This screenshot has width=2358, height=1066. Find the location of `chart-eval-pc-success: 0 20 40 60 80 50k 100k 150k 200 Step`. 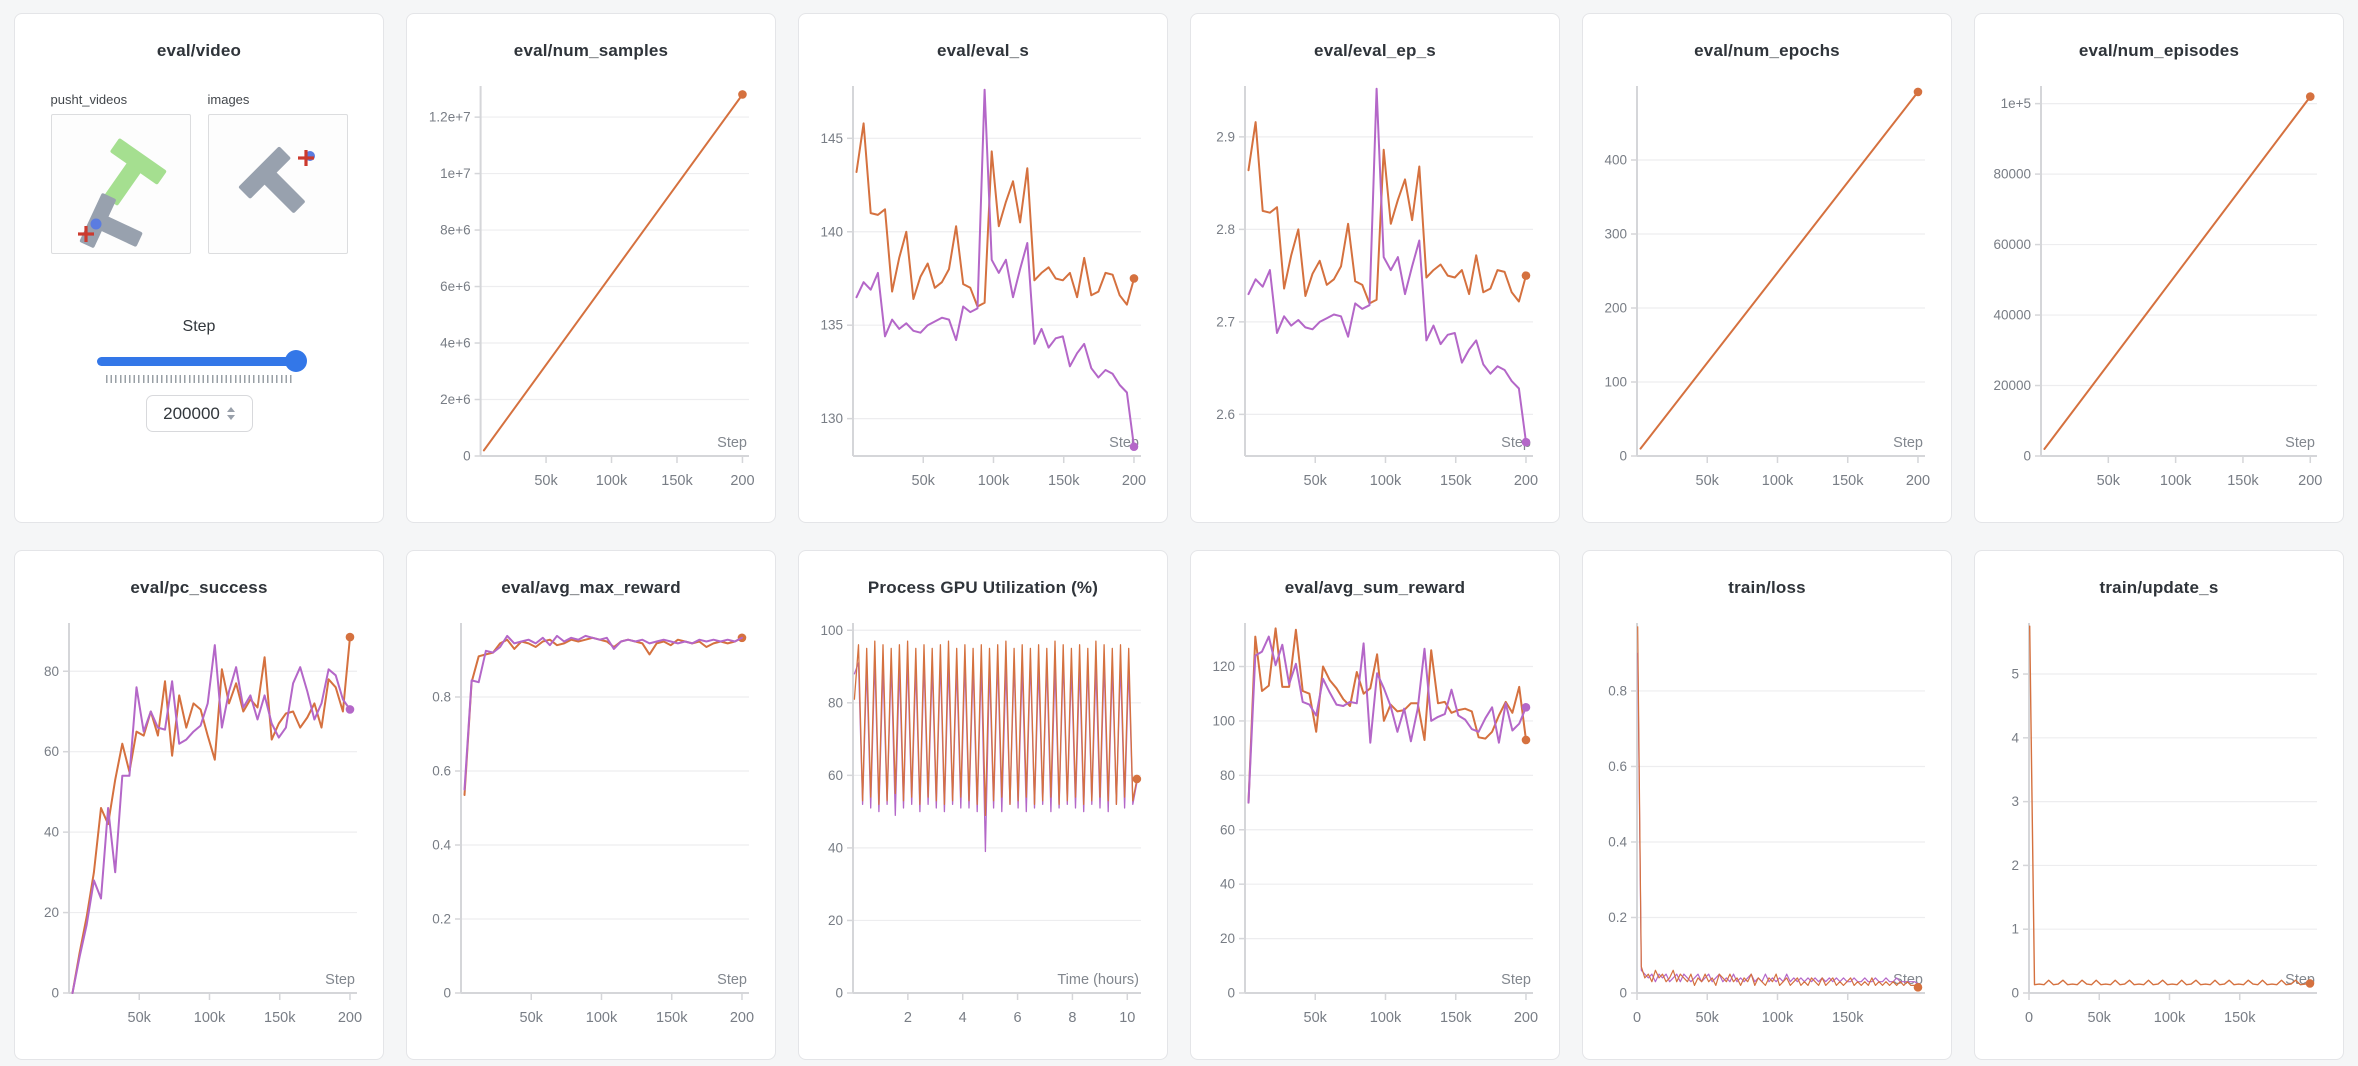

chart-eval-pc-success: 0 20 40 60 80 50k 100k 150k 200 Step is located at coordinates (199, 833).